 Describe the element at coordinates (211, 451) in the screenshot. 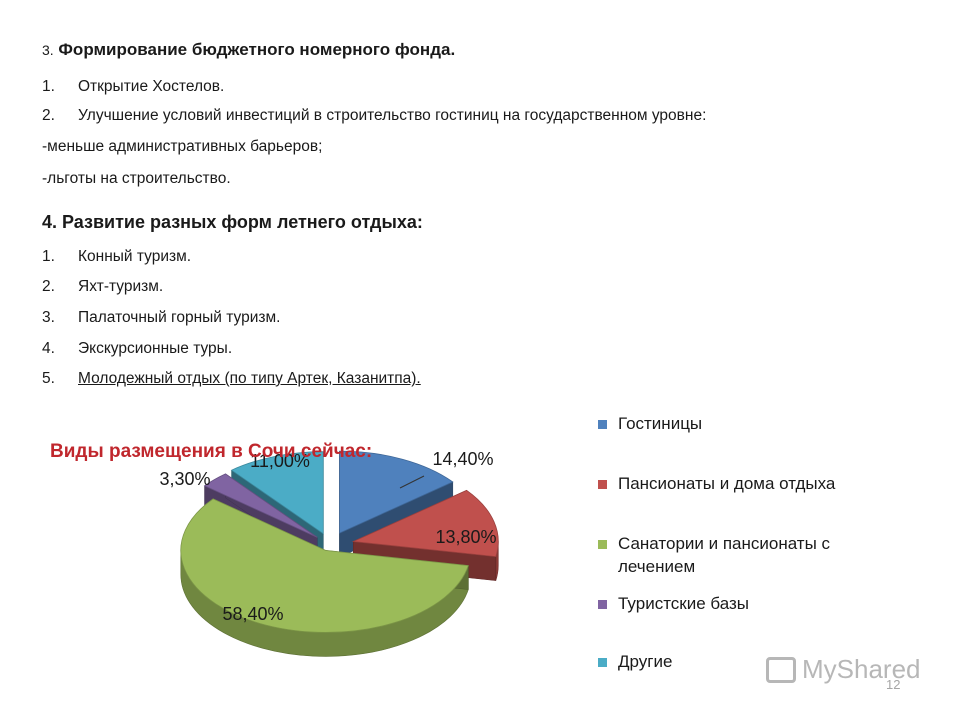

I see `chart-title: Виды размещения в Сочи сейчас:` at that location.